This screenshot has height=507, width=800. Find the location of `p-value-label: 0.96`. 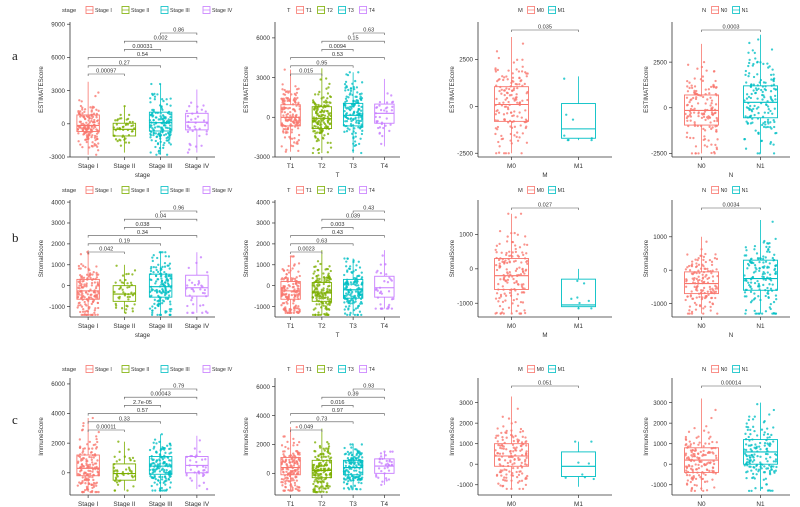

p-value-label: 0.96 is located at coordinates (178, 209).